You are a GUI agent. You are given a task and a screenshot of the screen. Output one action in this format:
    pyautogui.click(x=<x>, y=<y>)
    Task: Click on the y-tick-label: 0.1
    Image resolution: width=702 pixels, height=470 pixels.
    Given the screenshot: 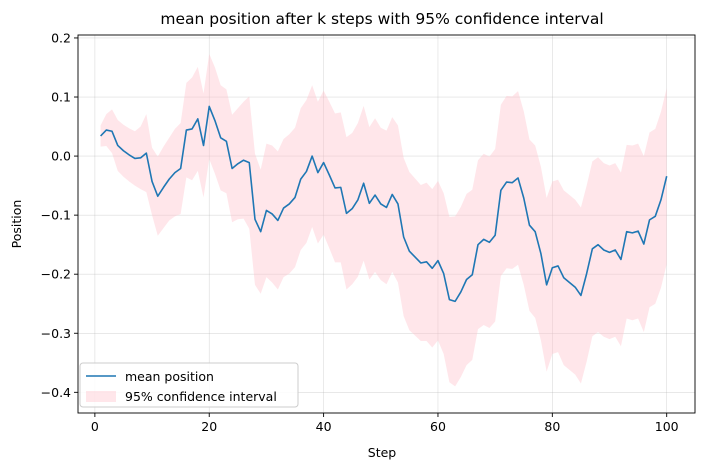 What is the action you would take?
    pyautogui.click(x=61, y=97)
    